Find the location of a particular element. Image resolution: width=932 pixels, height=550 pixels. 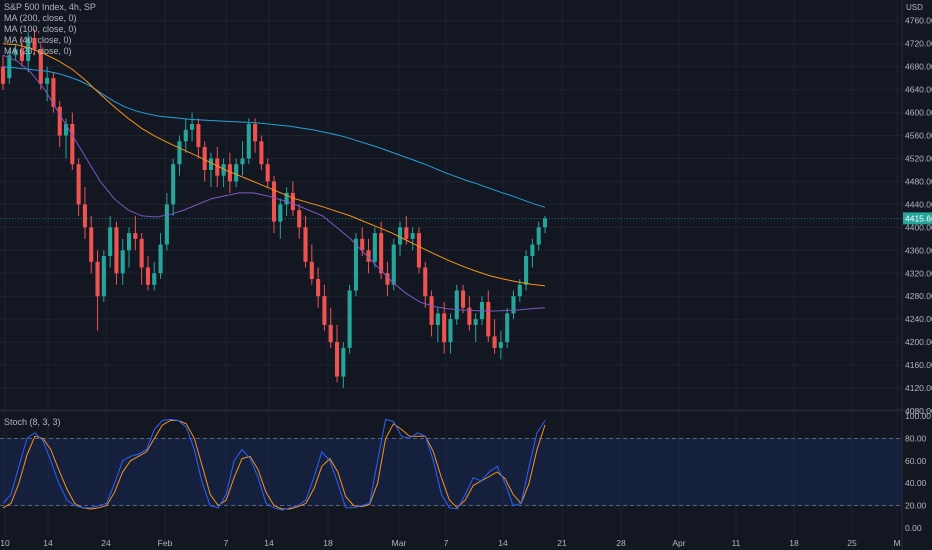

price-tick-label: 4360.00 is located at coordinates (918, 250).